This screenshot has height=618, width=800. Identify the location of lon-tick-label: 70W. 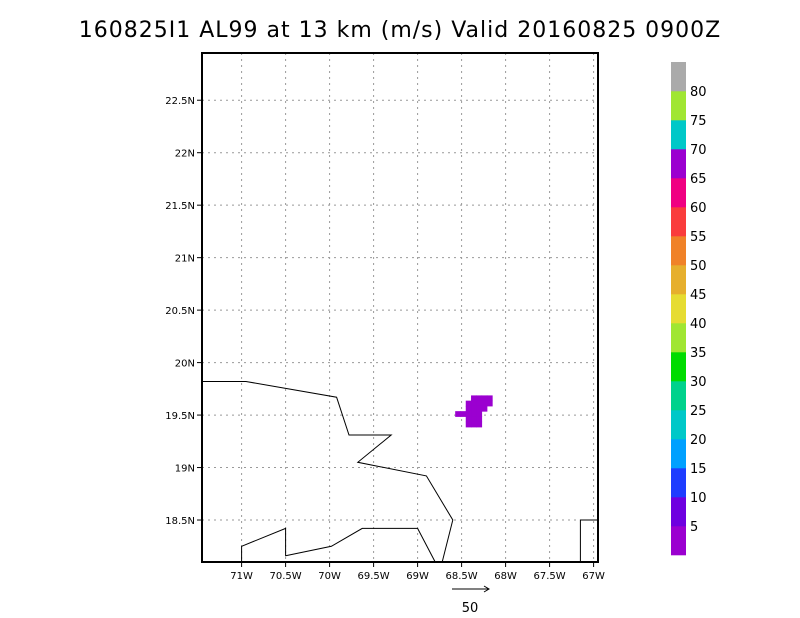
(329, 576).